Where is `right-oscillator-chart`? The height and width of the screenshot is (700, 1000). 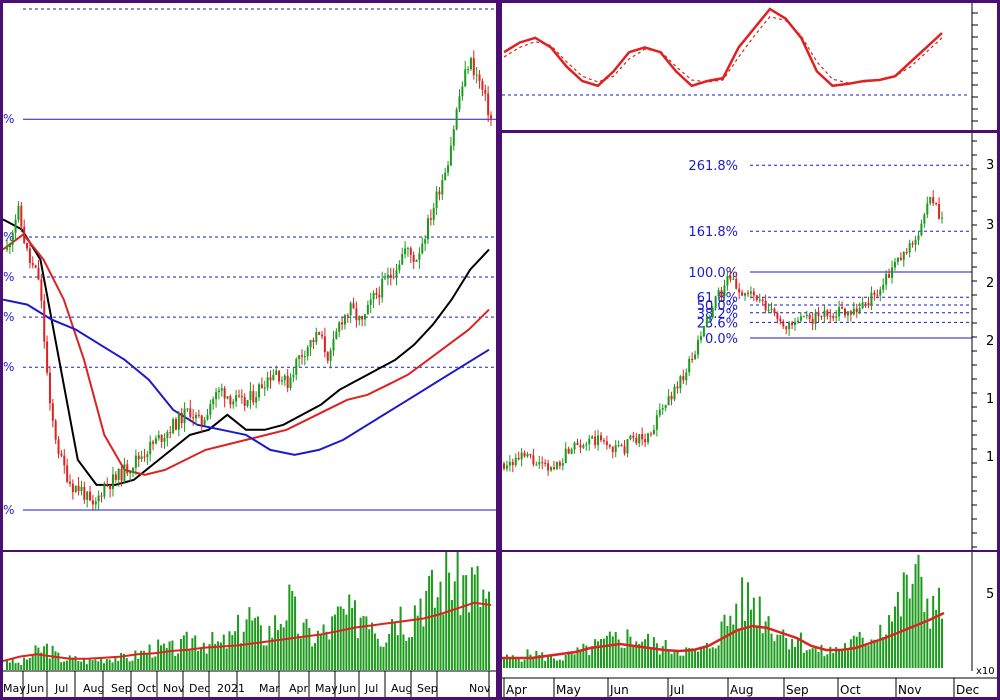 right-oscillator-chart is located at coordinates (740, 66).